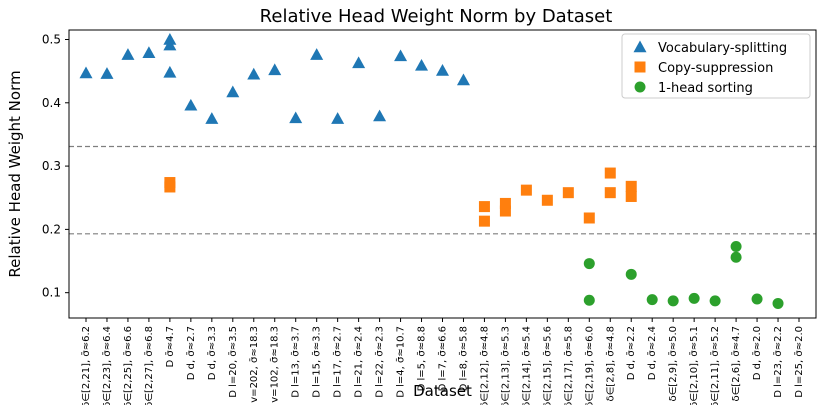 The width and height of the screenshot is (823, 405). What do you see at coordinates (640, 87) in the screenshot?
I see `legend-marker-1-head-sorting` at bounding box center [640, 87].